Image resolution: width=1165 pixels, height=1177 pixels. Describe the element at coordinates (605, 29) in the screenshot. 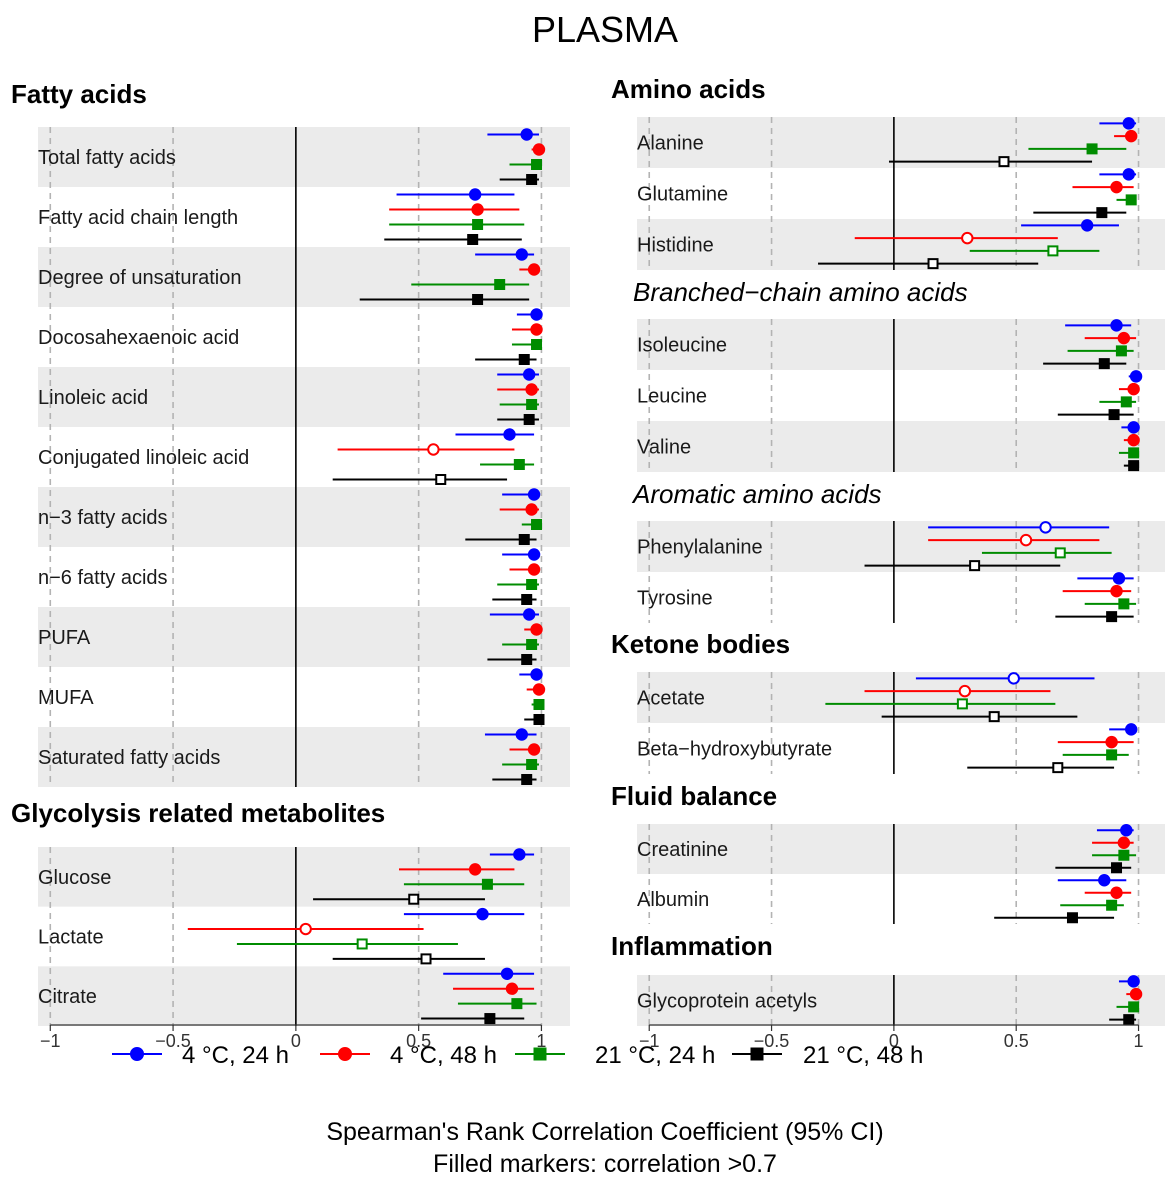

I see `figure-title: PLASMA` at that location.